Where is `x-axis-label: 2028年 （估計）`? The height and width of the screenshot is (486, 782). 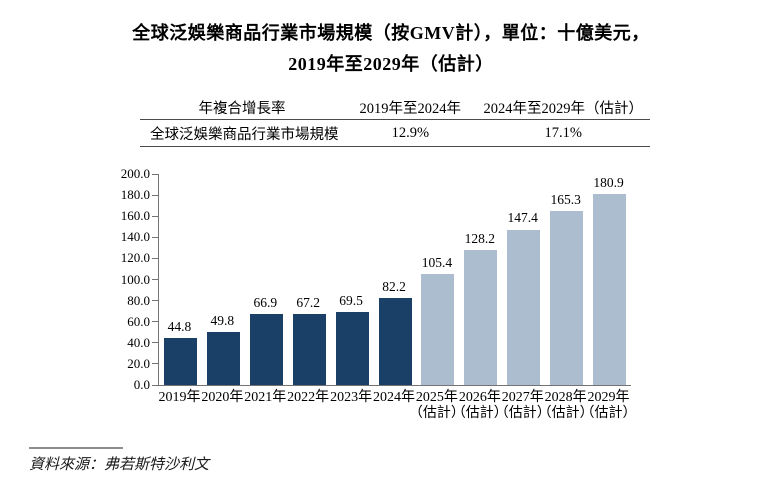
x-axis-label: 2028年 （估計） is located at coordinates (566, 406).